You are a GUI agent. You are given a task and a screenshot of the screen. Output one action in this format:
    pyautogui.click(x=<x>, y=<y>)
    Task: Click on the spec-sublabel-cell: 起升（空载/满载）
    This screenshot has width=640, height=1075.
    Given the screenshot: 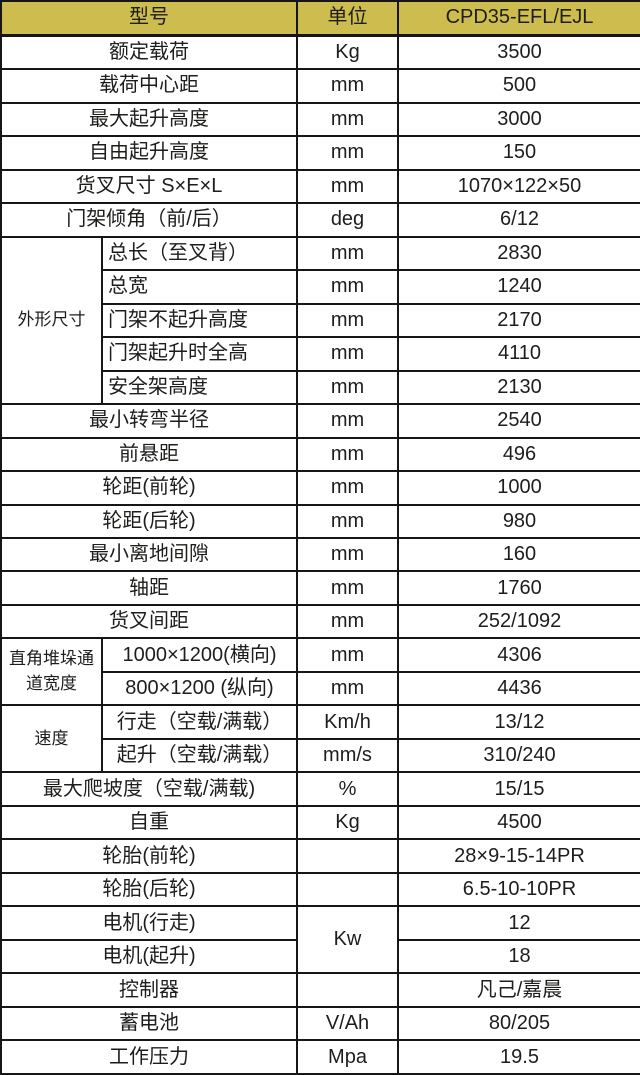 What is the action you would take?
    pyautogui.click(x=199, y=755)
    